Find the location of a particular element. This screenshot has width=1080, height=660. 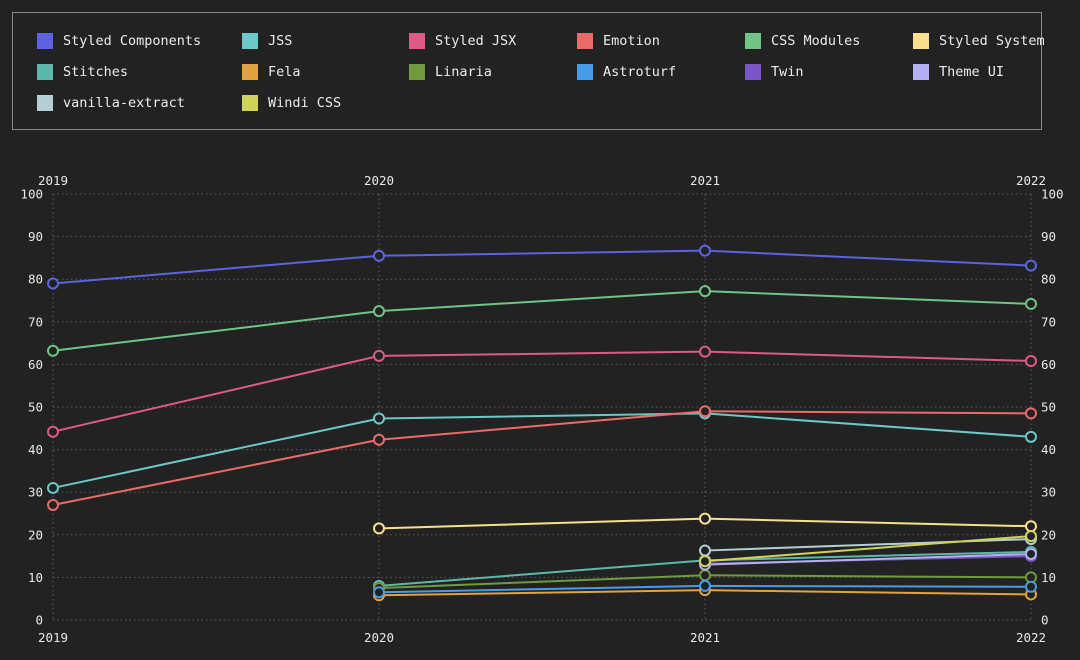

legend-item-stitches: Stitches is located at coordinates (82, 72).